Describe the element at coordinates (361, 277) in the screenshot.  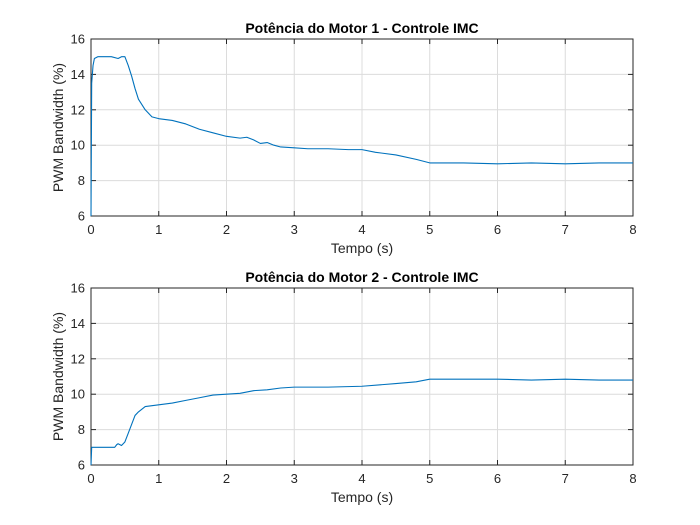
I see `chart-title: Potência do Motor 2 - Controle IMC` at that location.